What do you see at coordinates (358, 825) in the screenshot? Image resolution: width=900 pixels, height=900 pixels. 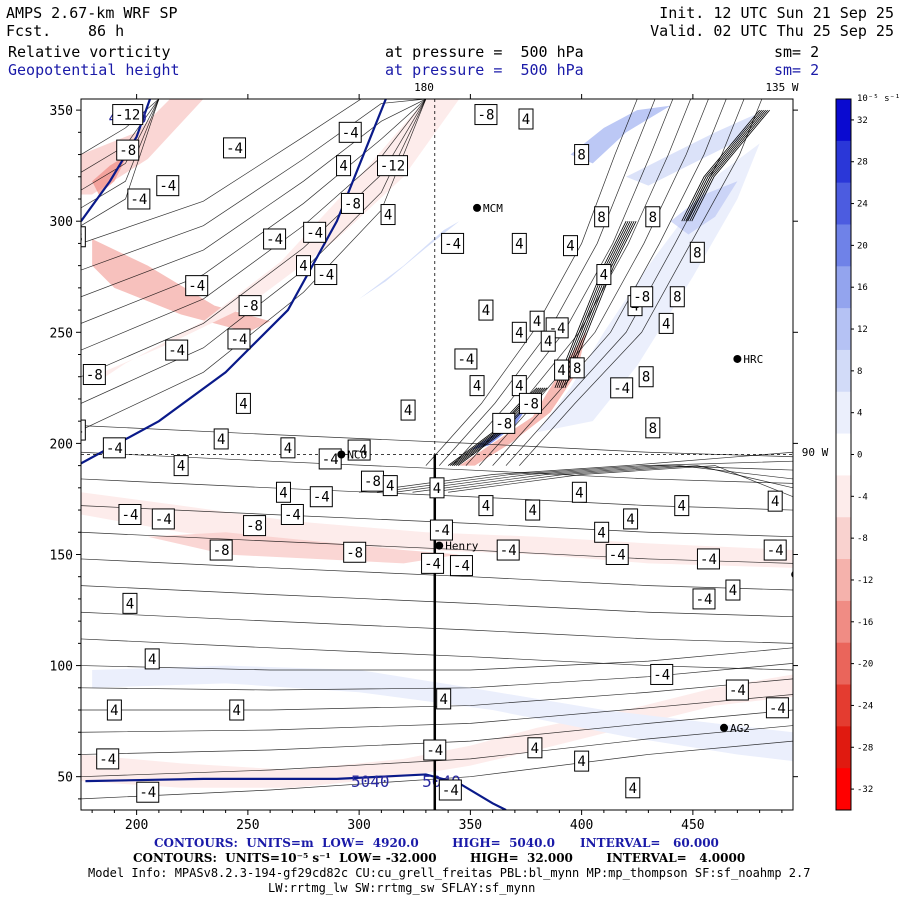 I see `x-tick-label: 300` at bounding box center [358, 825].